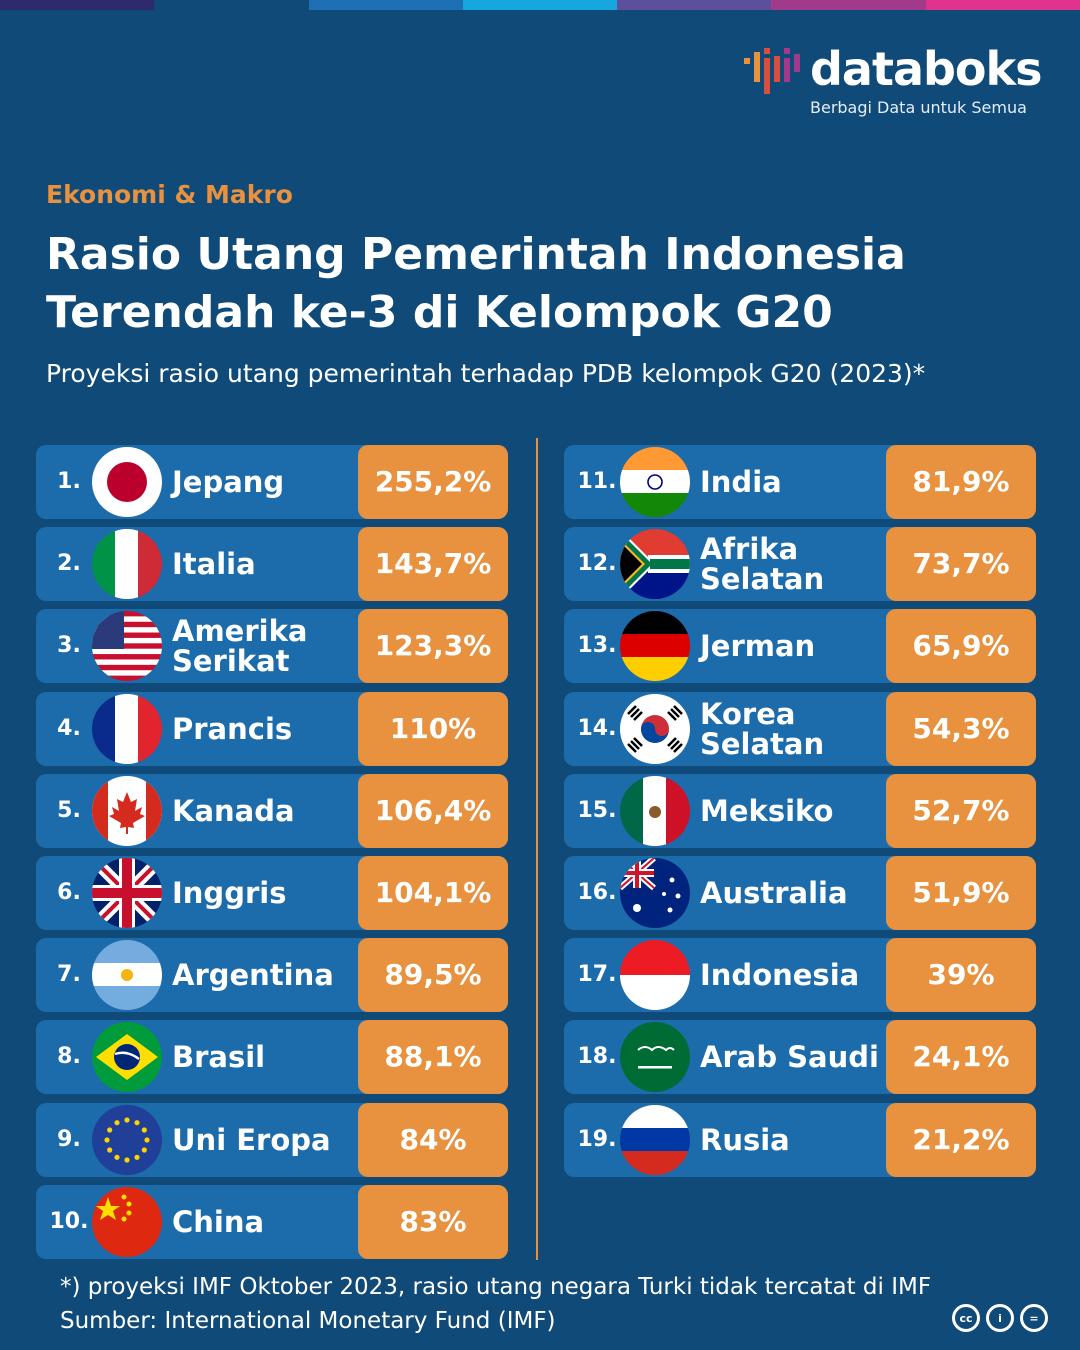 Image resolution: width=1080 pixels, height=1350 pixels. Describe the element at coordinates (69, 892) in the screenshot. I see `rank-label: 6.` at that location.